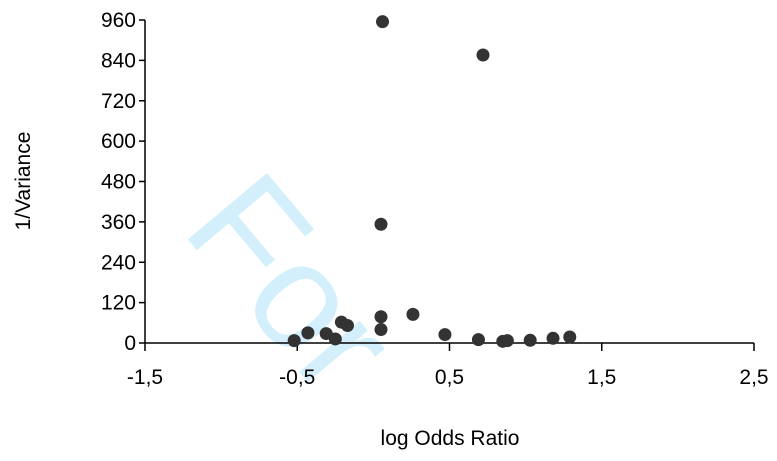 The height and width of the screenshot is (461, 777). What do you see at coordinates (118, 303) in the screenshot?
I see `y-tick-label: 120` at bounding box center [118, 303].